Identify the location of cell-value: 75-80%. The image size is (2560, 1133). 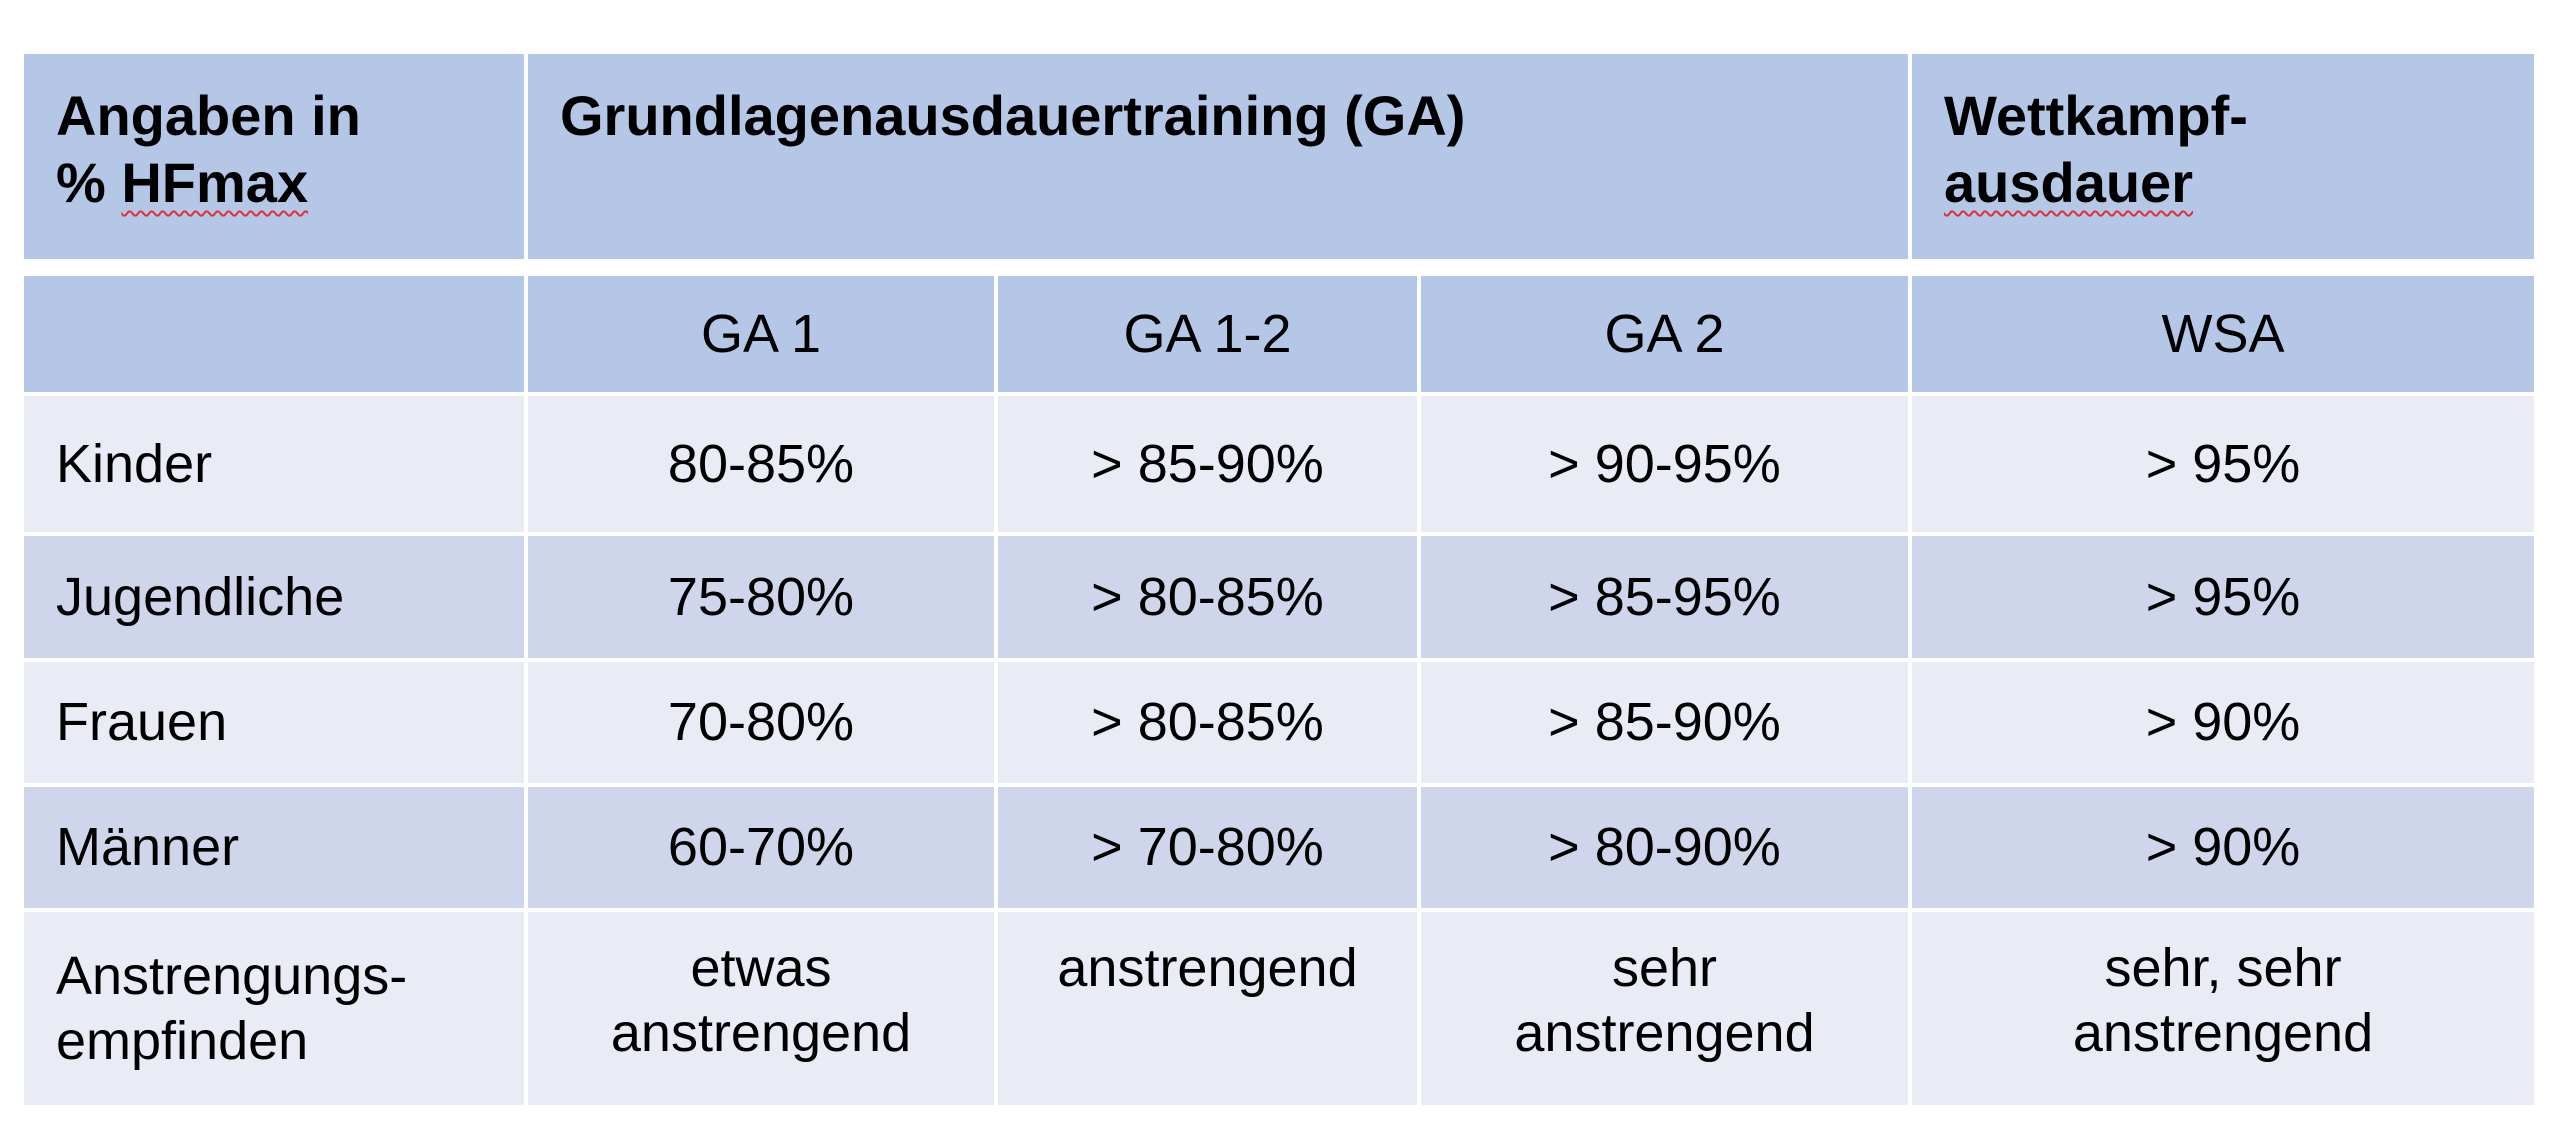
(761, 596).